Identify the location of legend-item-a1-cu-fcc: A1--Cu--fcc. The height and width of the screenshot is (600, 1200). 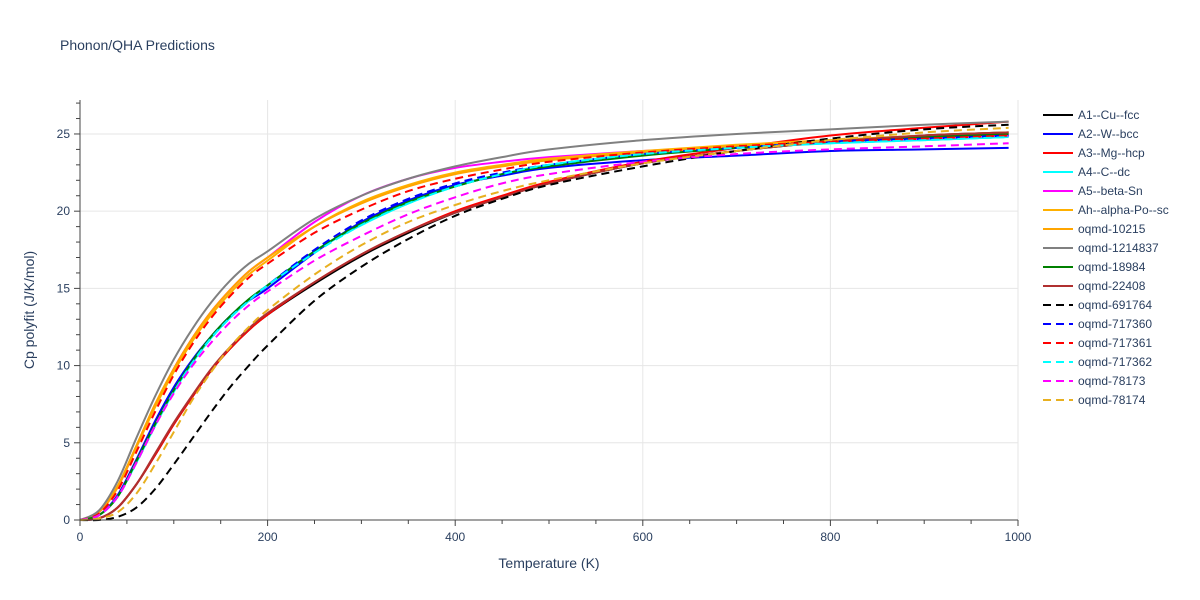
(1091, 115).